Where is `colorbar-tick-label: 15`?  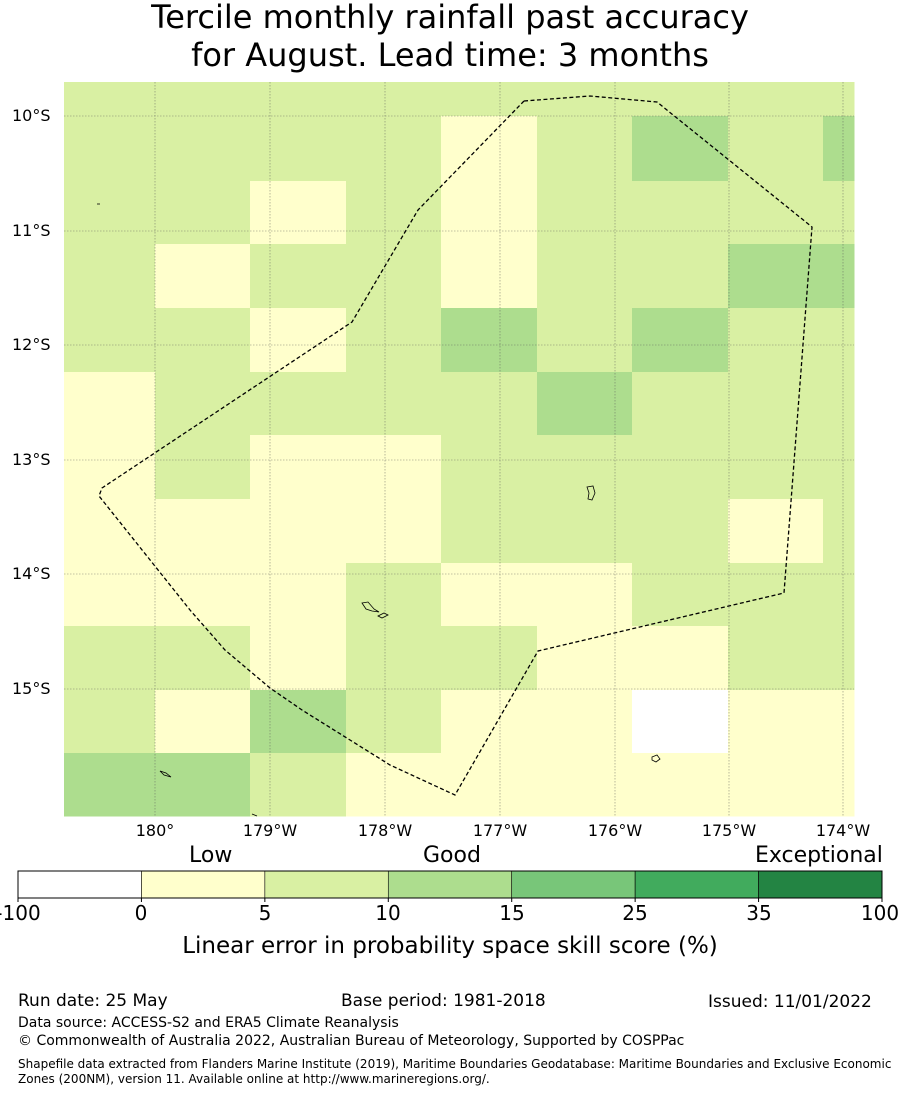 colorbar-tick-label: 15 is located at coordinates (512, 913).